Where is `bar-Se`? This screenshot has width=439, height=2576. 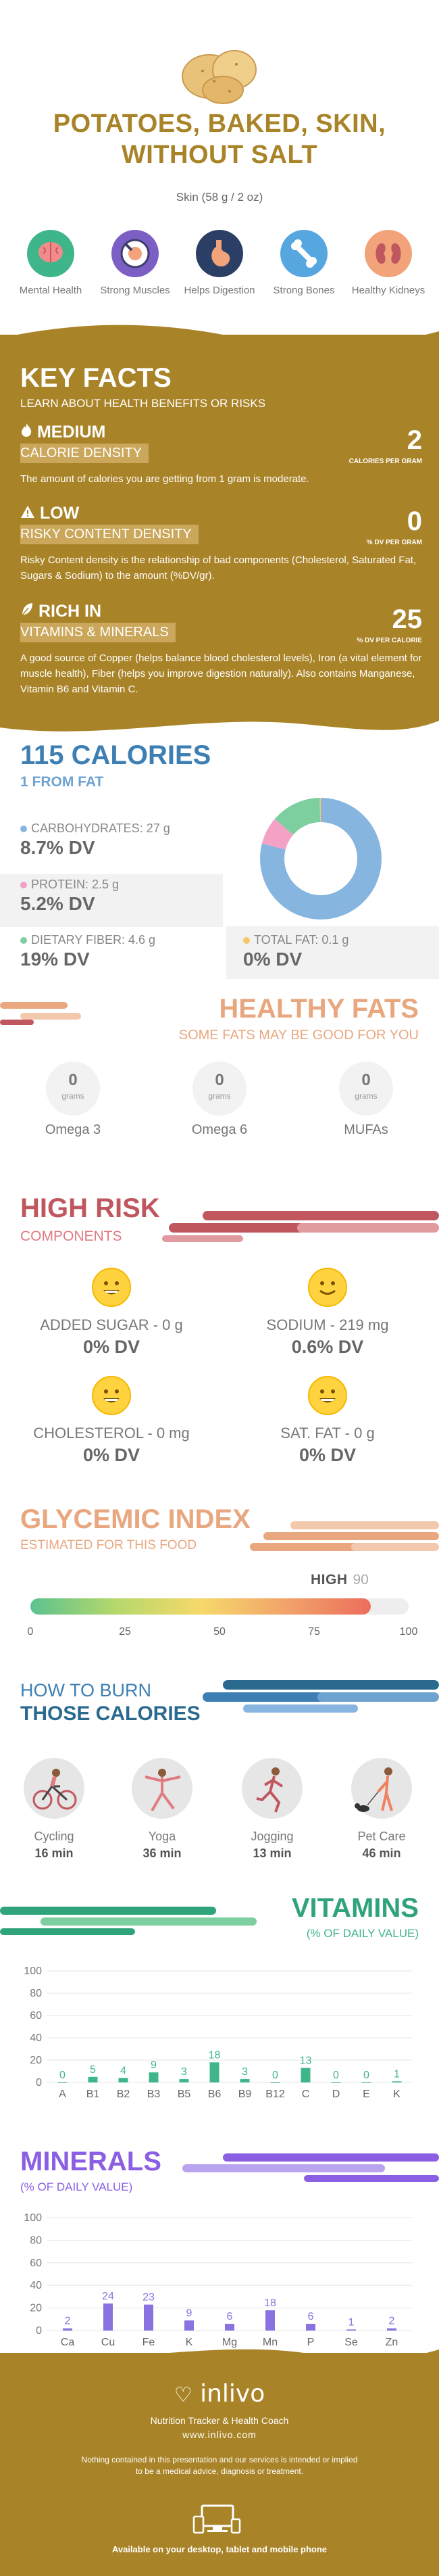 bar-Se is located at coordinates (351, 2330).